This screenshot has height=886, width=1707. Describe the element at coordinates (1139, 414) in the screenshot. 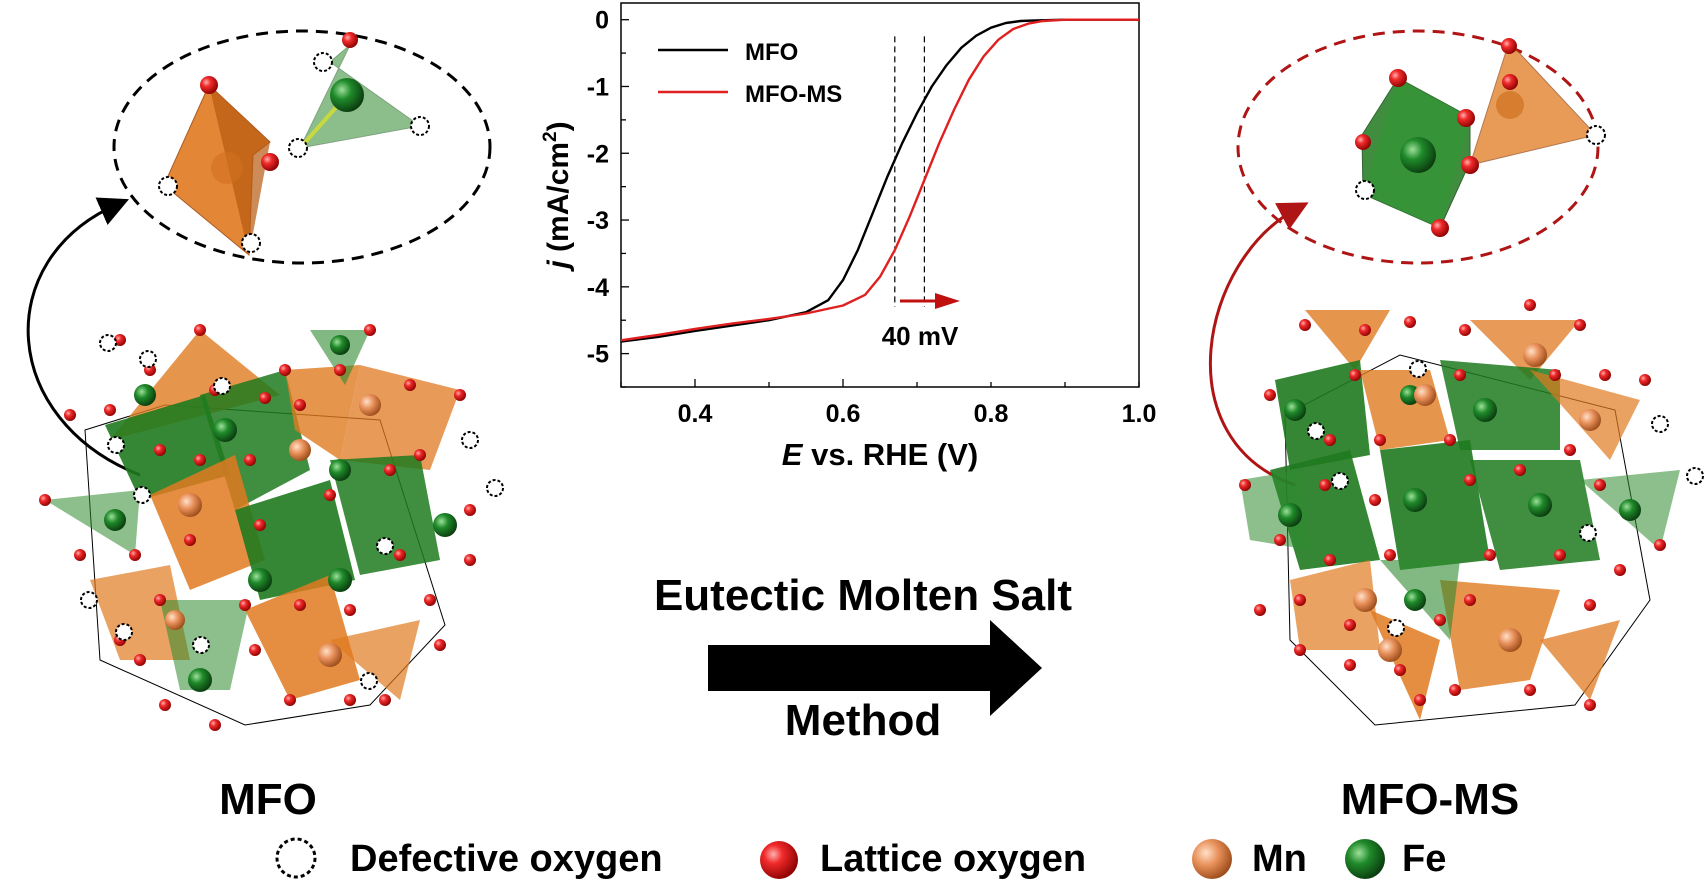

I see `x-tick-label: 1.0` at that location.